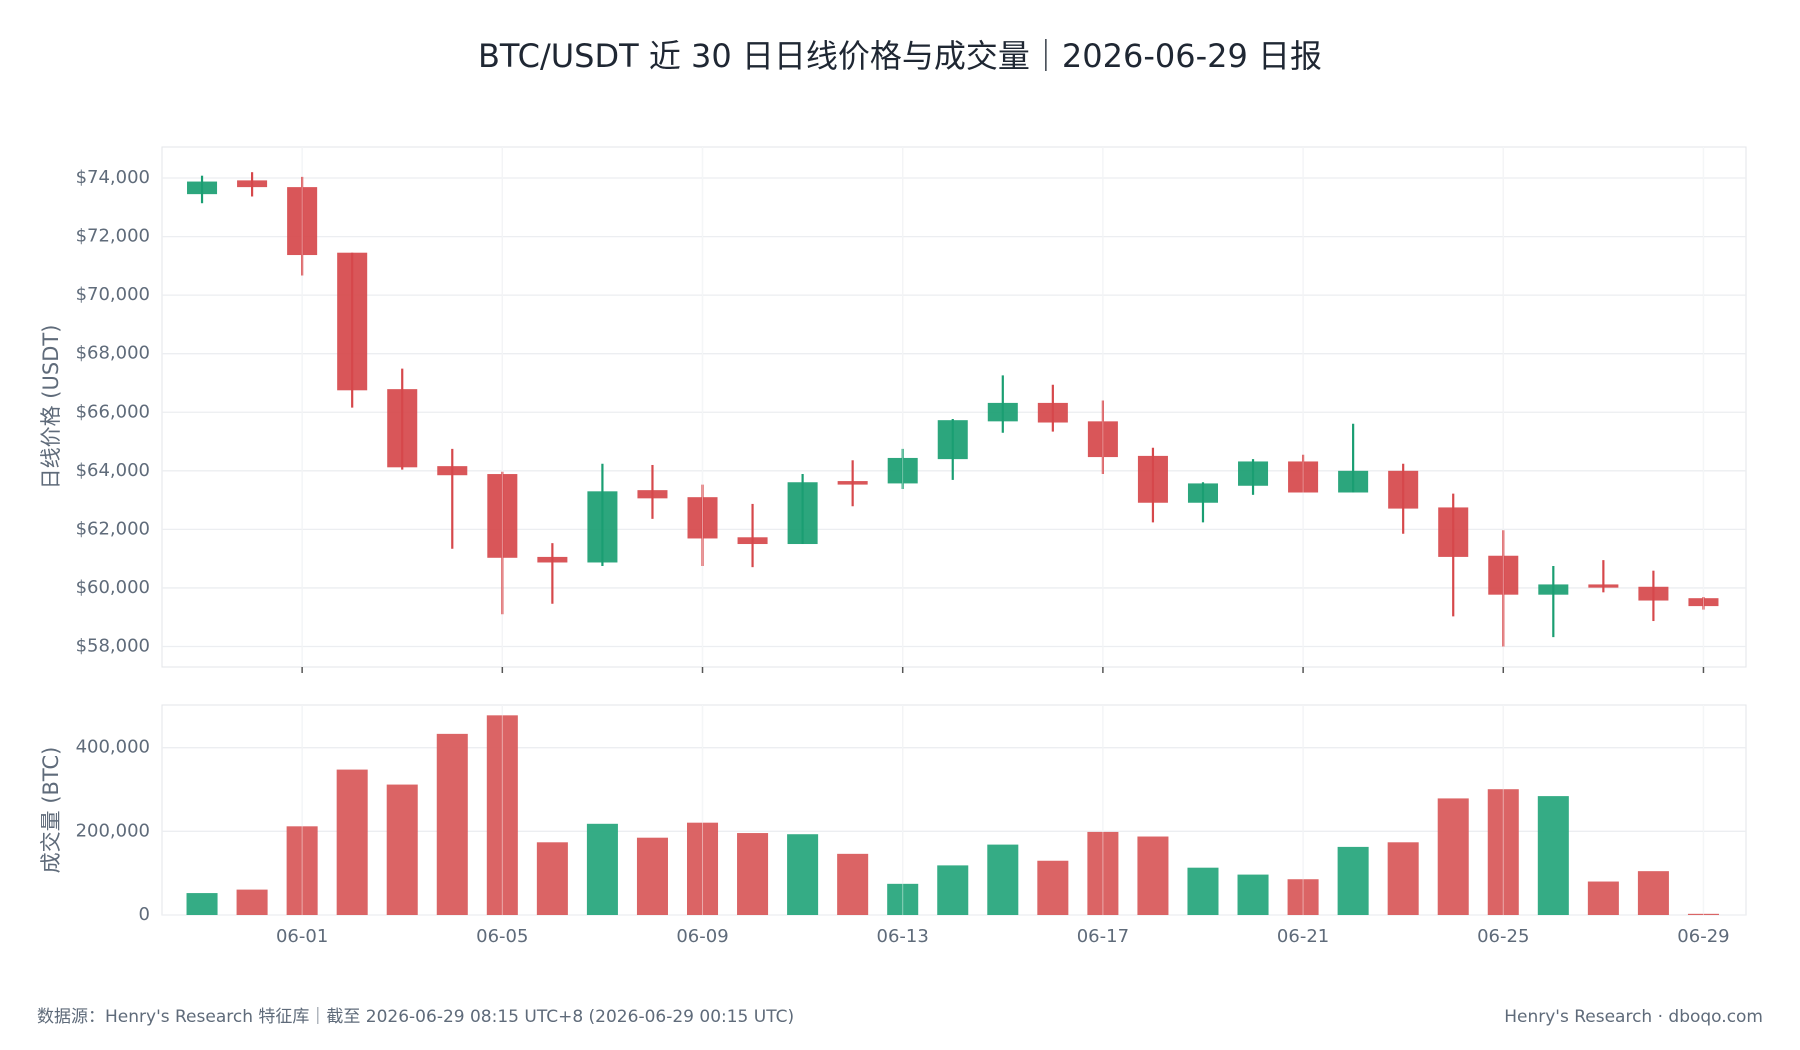 This screenshot has height=1050, width=1800. Describe the element at coordinates (113, 236) in the screenshot. I see `y-tick-label: $72,000` at that location.